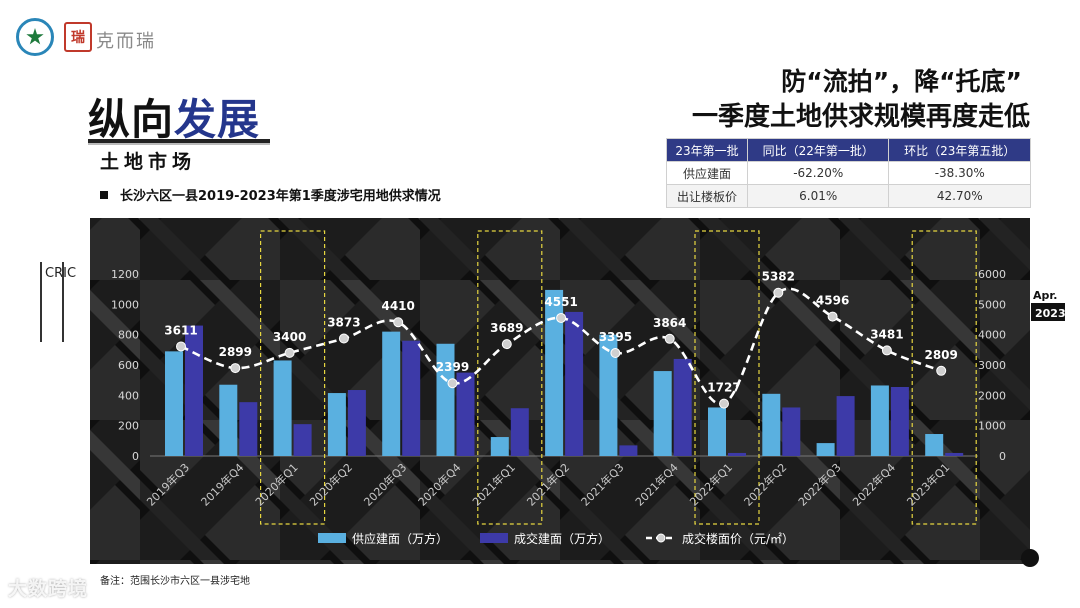  What do you see at coordinates (901, 81) in the screenshot?
I see `headline-line-1: 防“流拍”，降“托底”` at bounding box center [901, 81].